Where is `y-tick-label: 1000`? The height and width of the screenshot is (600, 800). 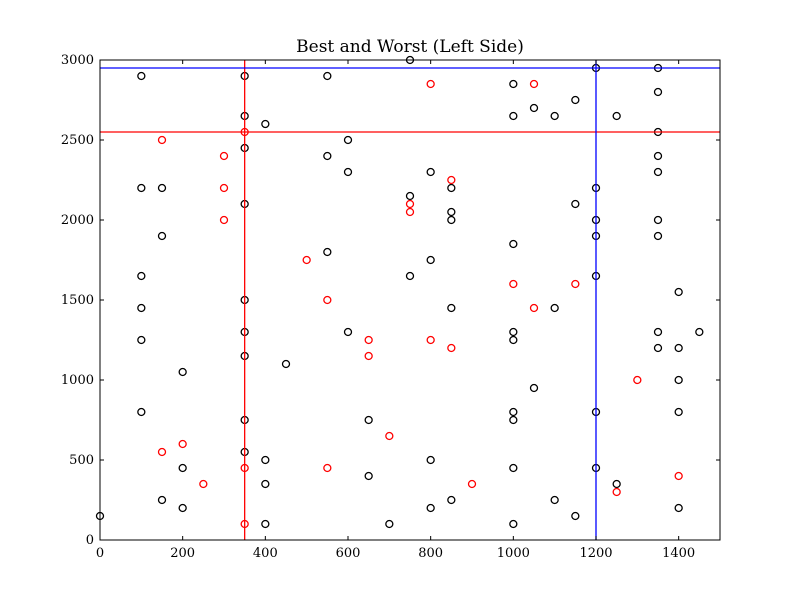 y-tick-label: 1000 is located at coordinates (77, 380).